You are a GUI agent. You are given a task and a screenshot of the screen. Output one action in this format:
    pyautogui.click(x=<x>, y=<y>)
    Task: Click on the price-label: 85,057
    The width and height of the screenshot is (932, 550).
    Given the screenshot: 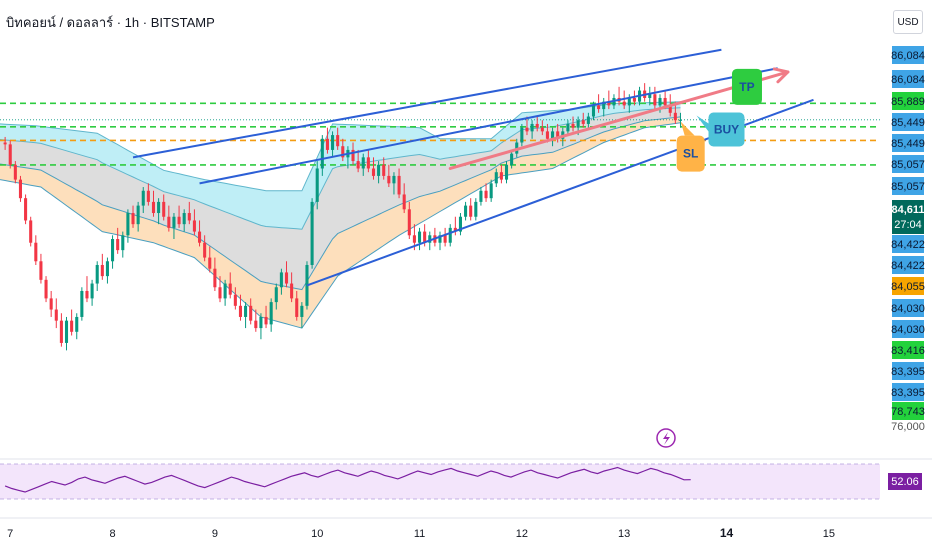 What is the action you would take?
    pyautogui.click(x=908, y=187)
    